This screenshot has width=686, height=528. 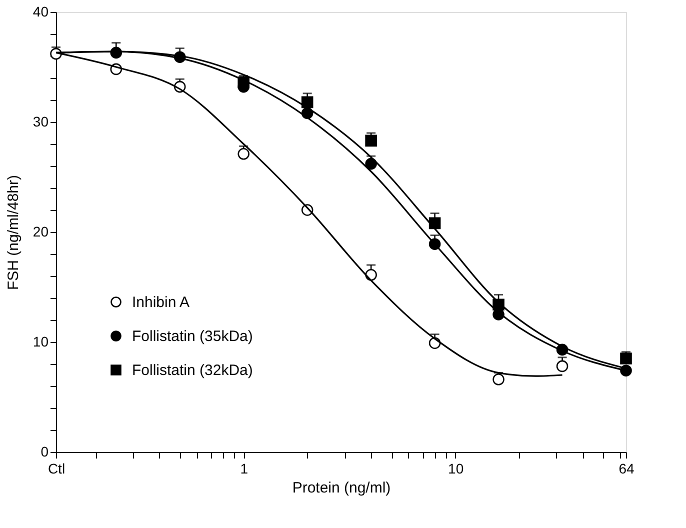 I want to click on y-tick-label: 10, so click(x=40, y=342).